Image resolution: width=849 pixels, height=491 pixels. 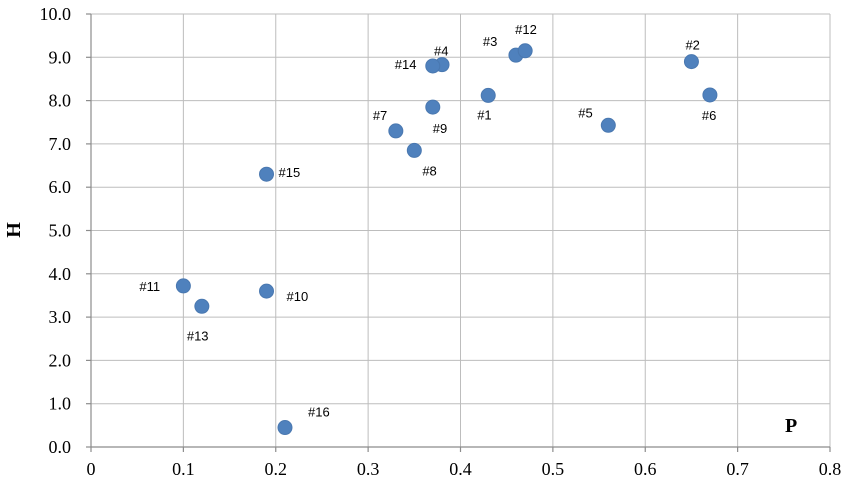 What do you see at coordinates (526, 29) in the screenshot?
I see `point-label: #12` at bounding box center [526, 29].